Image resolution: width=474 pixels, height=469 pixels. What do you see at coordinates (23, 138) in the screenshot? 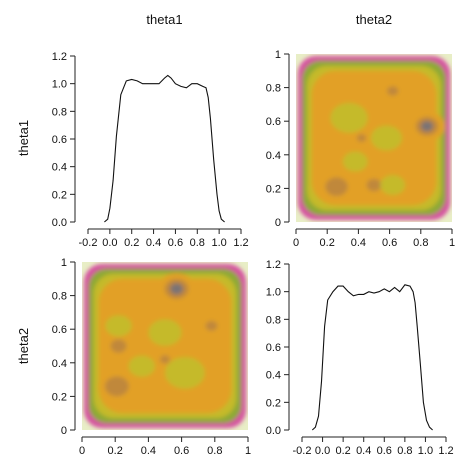
I see `row-header-theta1: theta1` at bounding box center [23, 138].